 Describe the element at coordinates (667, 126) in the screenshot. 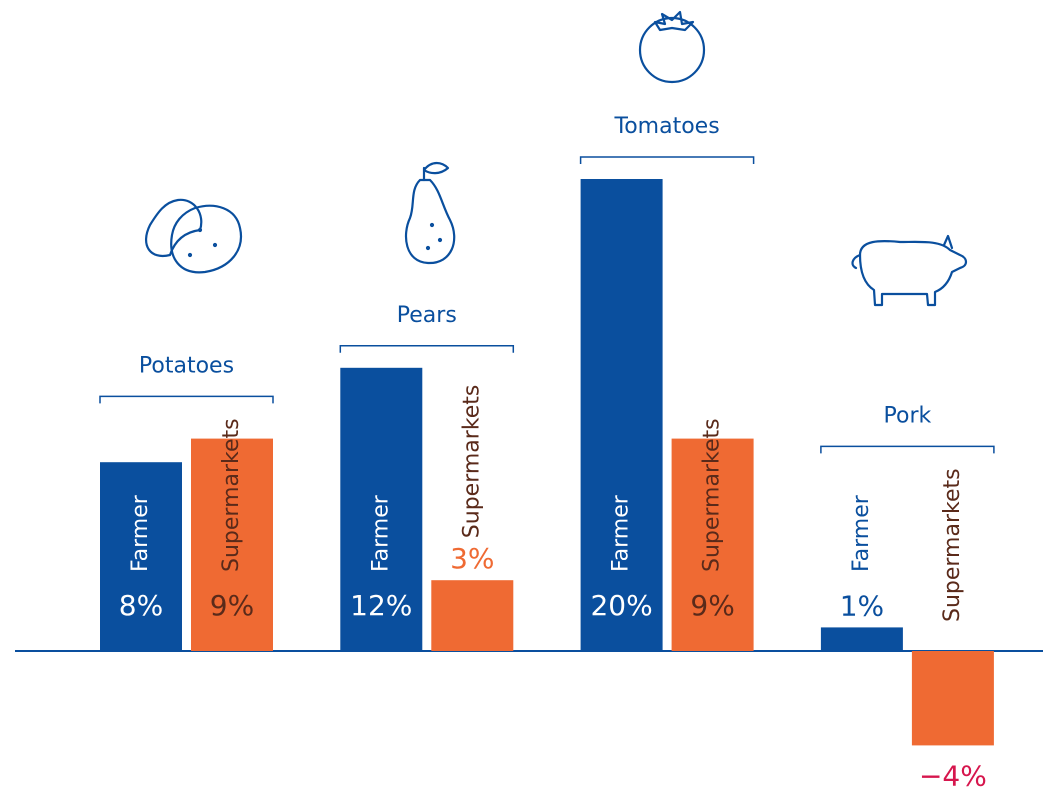

I see `category-label: Tomatoes` at that location.